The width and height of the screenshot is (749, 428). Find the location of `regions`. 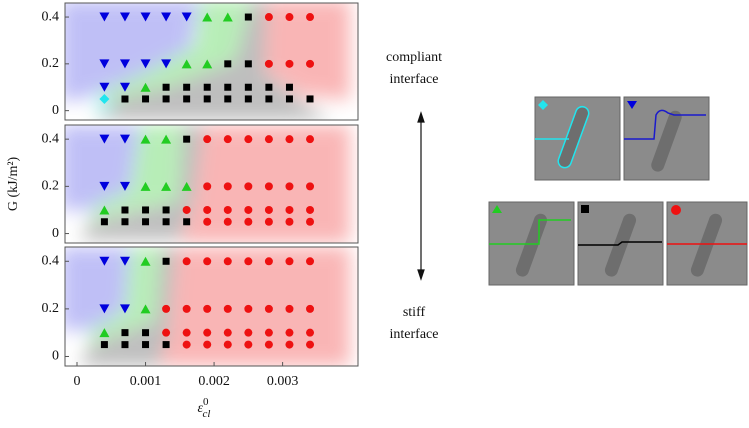

regions is located at coordinates (207, 184).